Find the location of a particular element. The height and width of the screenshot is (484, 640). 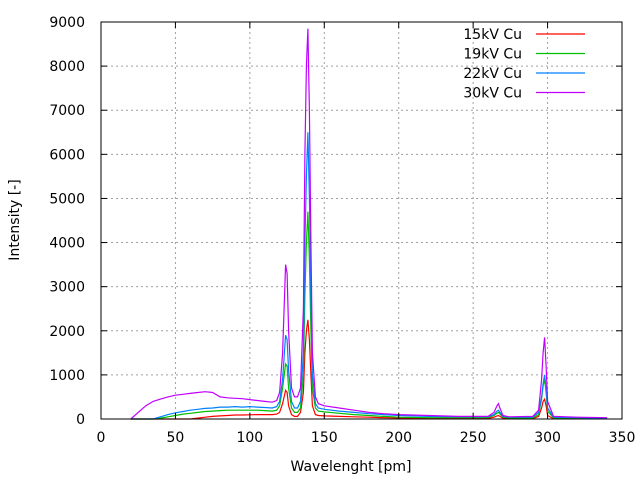

legend: 15kV Cu 19kV Cu 22kV Cu 30kV Cu is located at coordinates (524, 64).